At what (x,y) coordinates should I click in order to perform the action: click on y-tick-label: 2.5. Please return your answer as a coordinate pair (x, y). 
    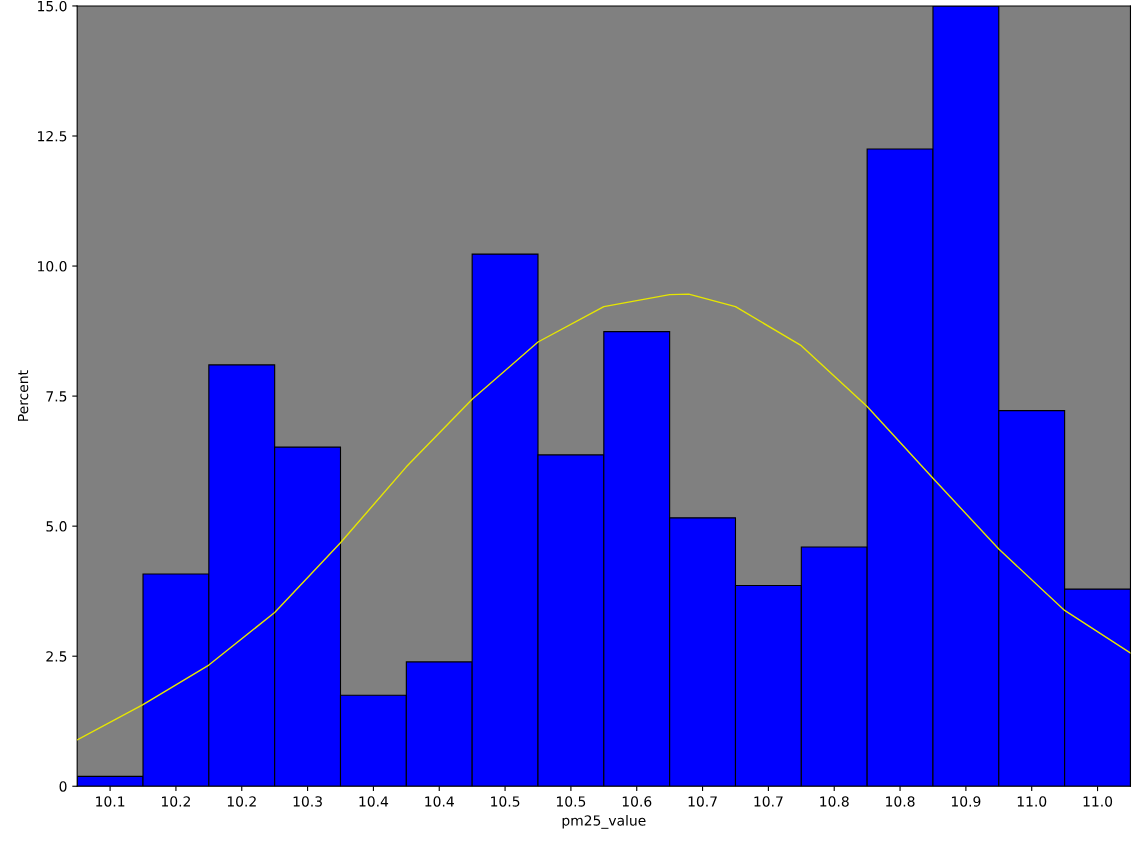
    Looking at the image, I should click on (56, 656).